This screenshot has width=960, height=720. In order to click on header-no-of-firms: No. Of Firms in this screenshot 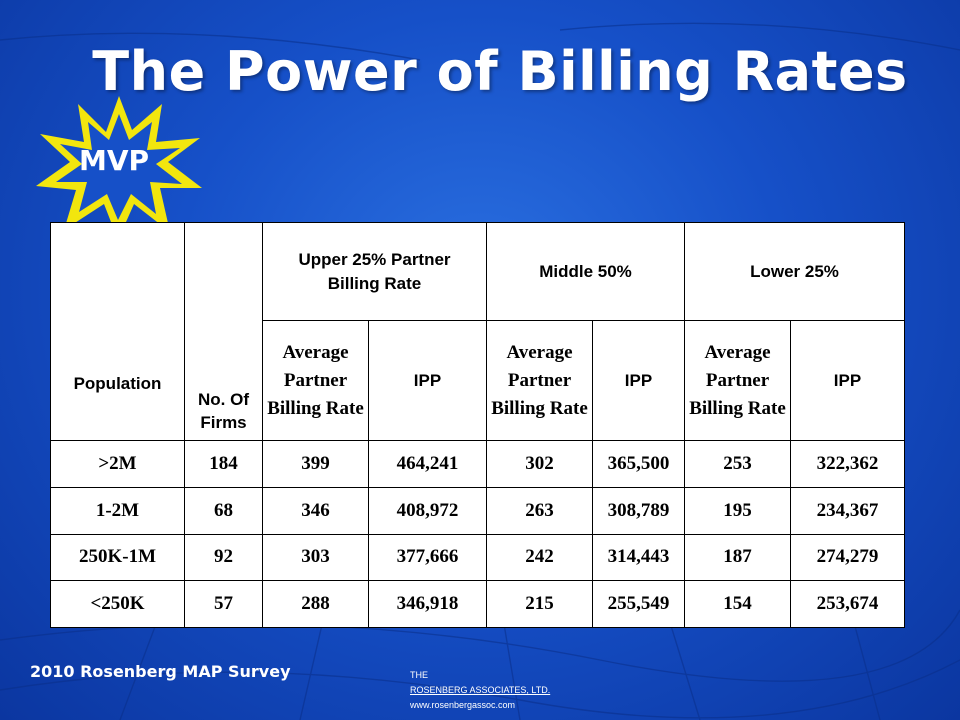, I will do `click(223, 331)`.